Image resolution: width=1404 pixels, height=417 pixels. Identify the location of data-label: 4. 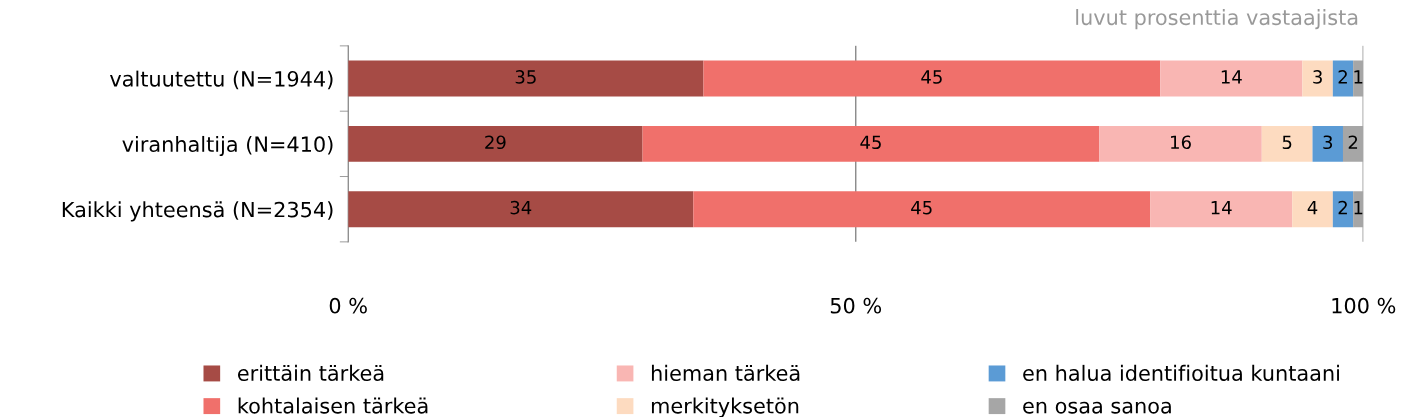
(1312, 208).